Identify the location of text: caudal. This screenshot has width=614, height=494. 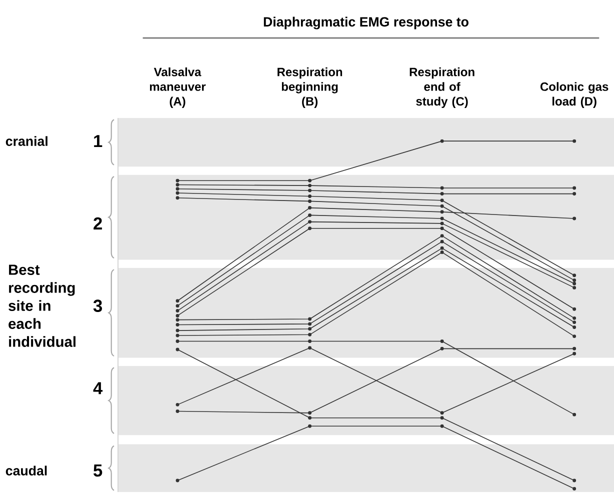
(26, 471).